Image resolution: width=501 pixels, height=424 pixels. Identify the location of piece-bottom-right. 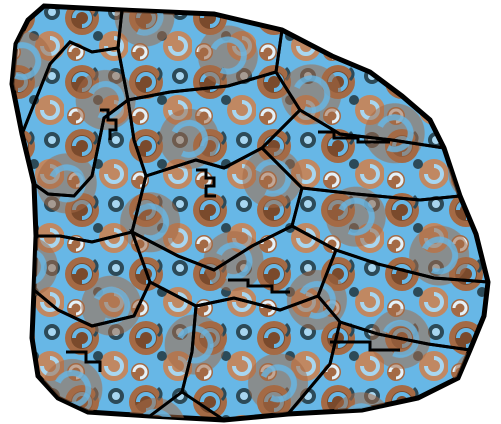
(378, 368).